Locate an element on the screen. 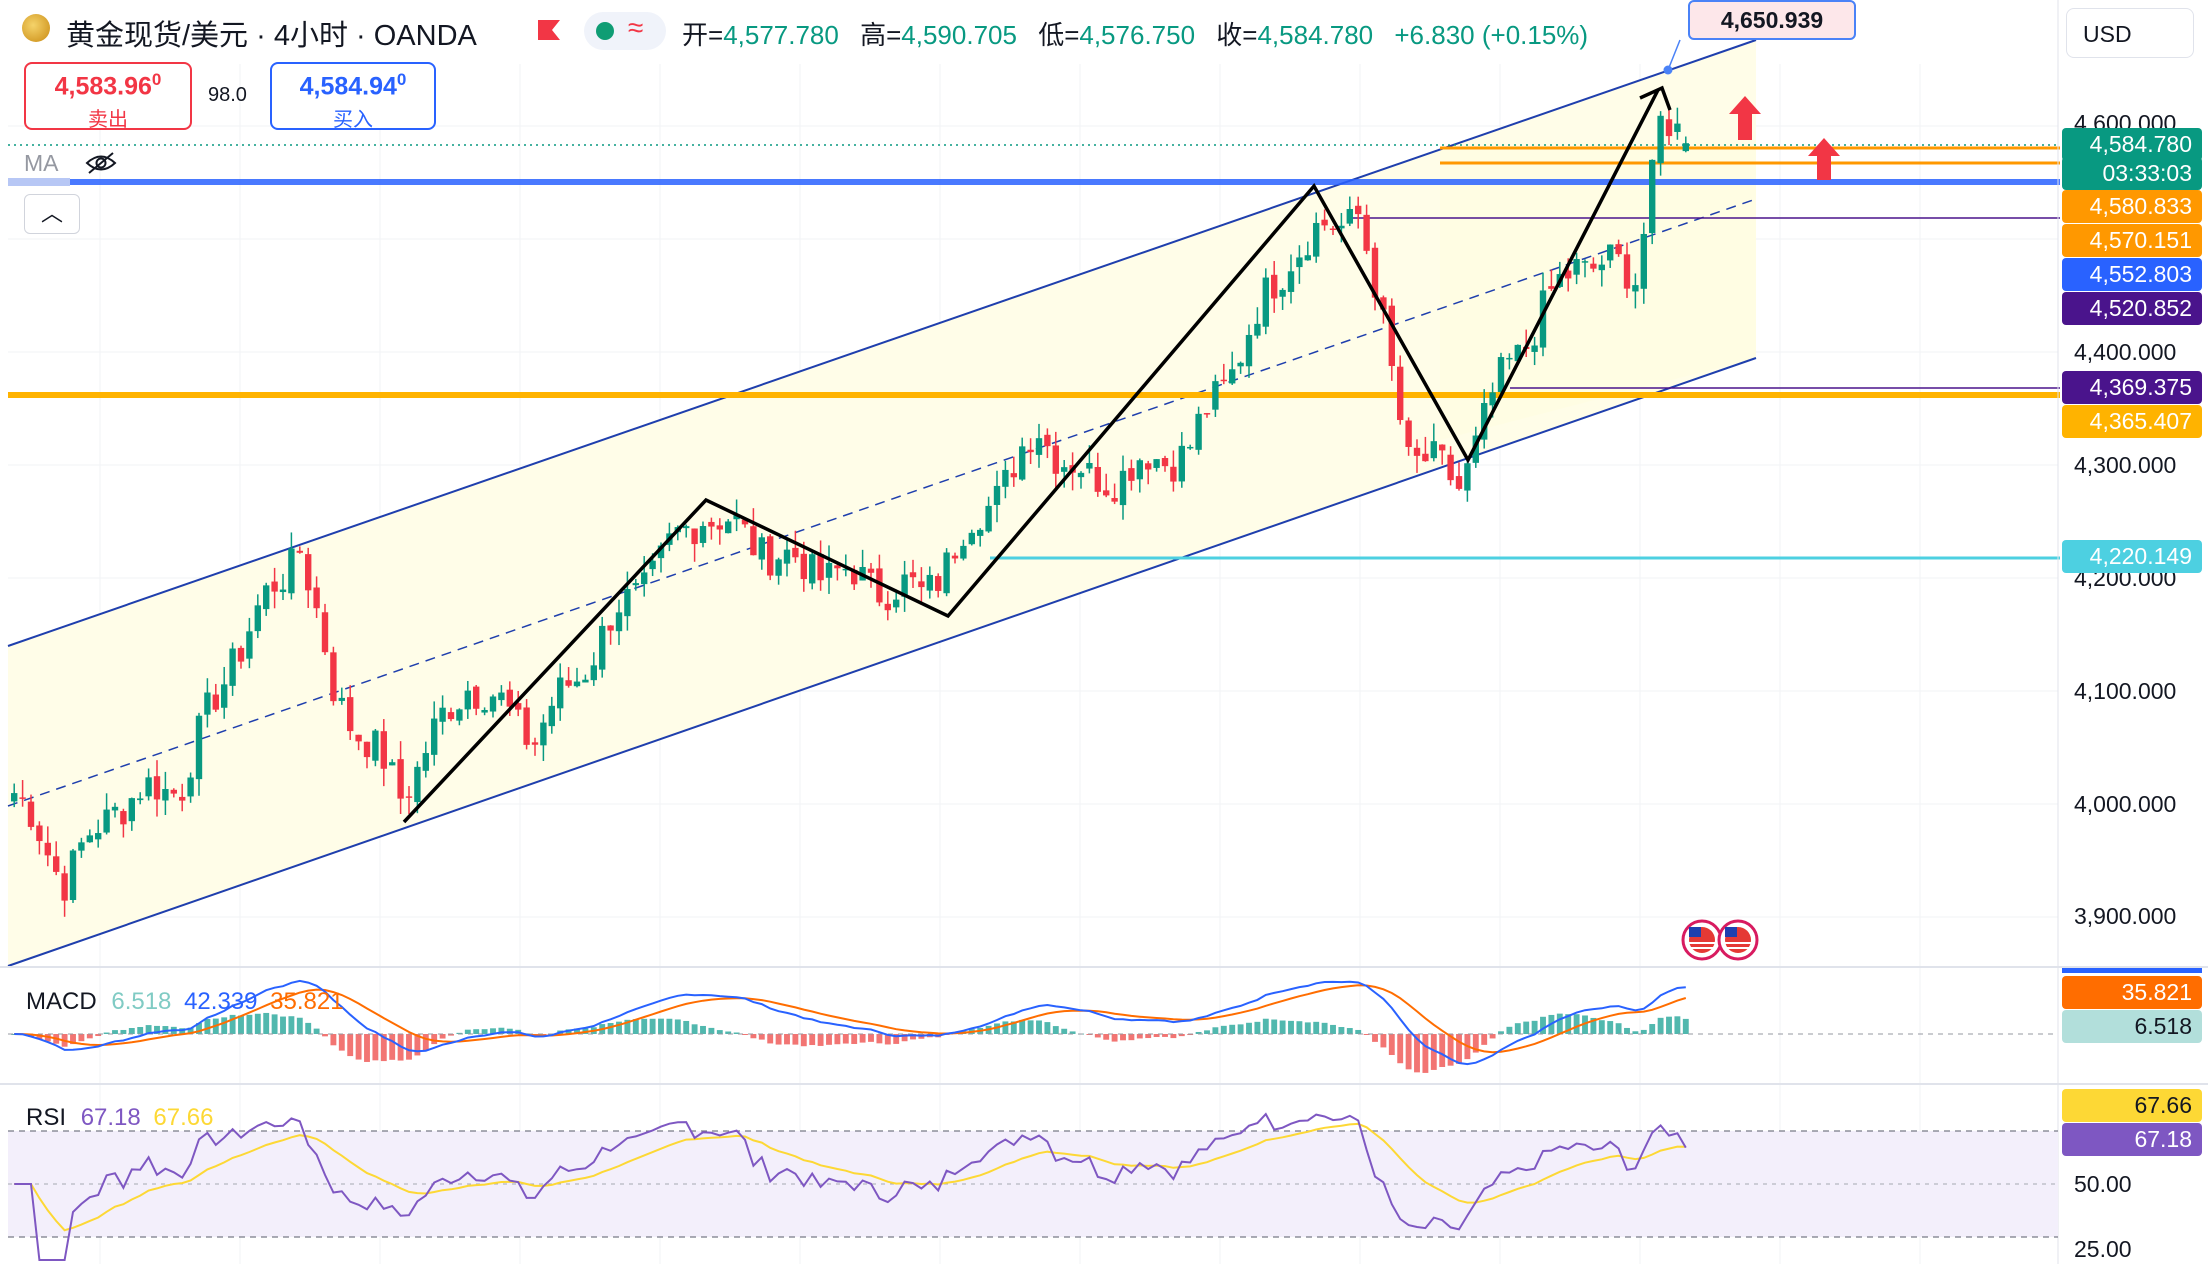 Image resolution: width=2208 pixels, height=1264 pixels. gold-symbol-logo is located at coordinates (36, 28).